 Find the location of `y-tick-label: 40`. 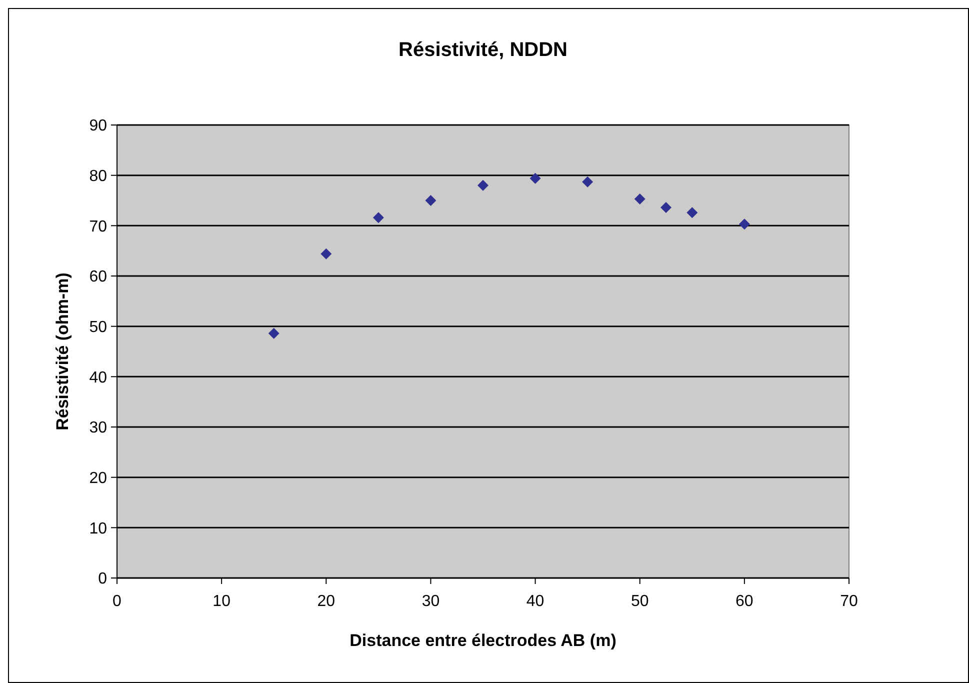

y-tick-label: 40 is located at coordinates (98, 377).